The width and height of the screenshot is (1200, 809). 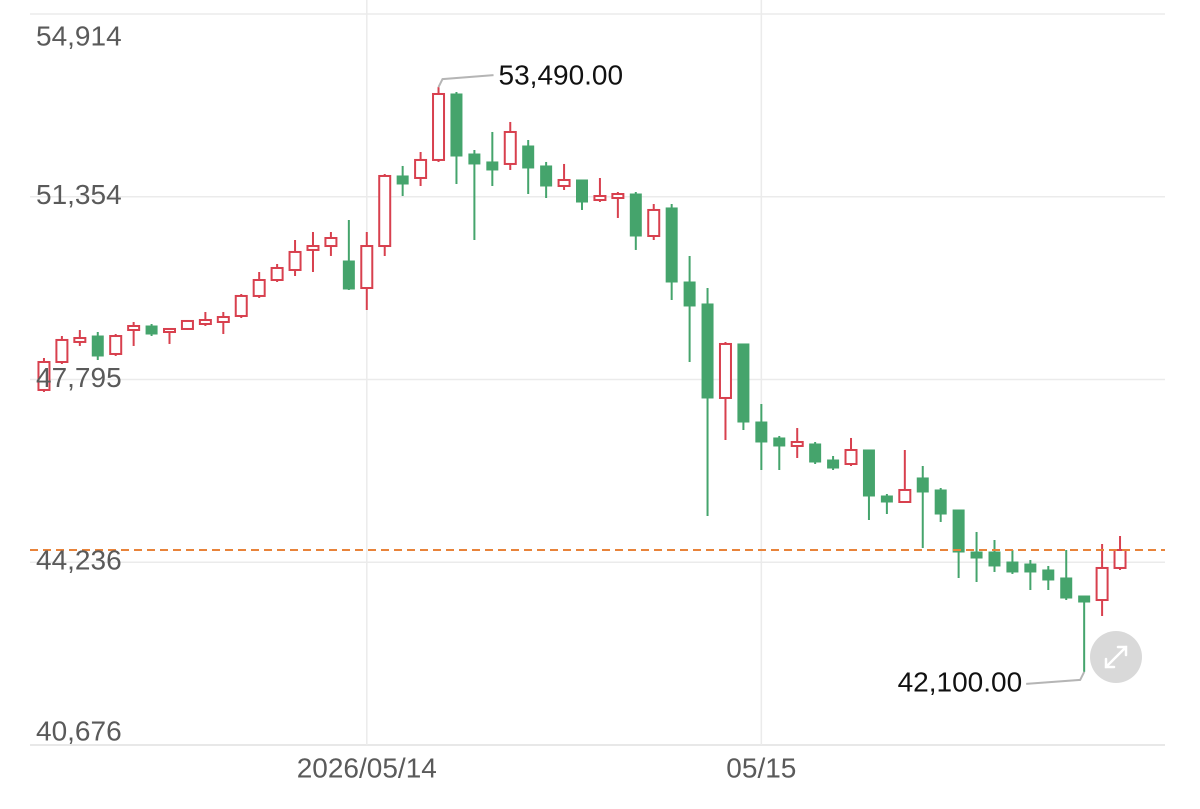 I want to click on annotation-label: 42,100.00, so click(x=960, y=681).